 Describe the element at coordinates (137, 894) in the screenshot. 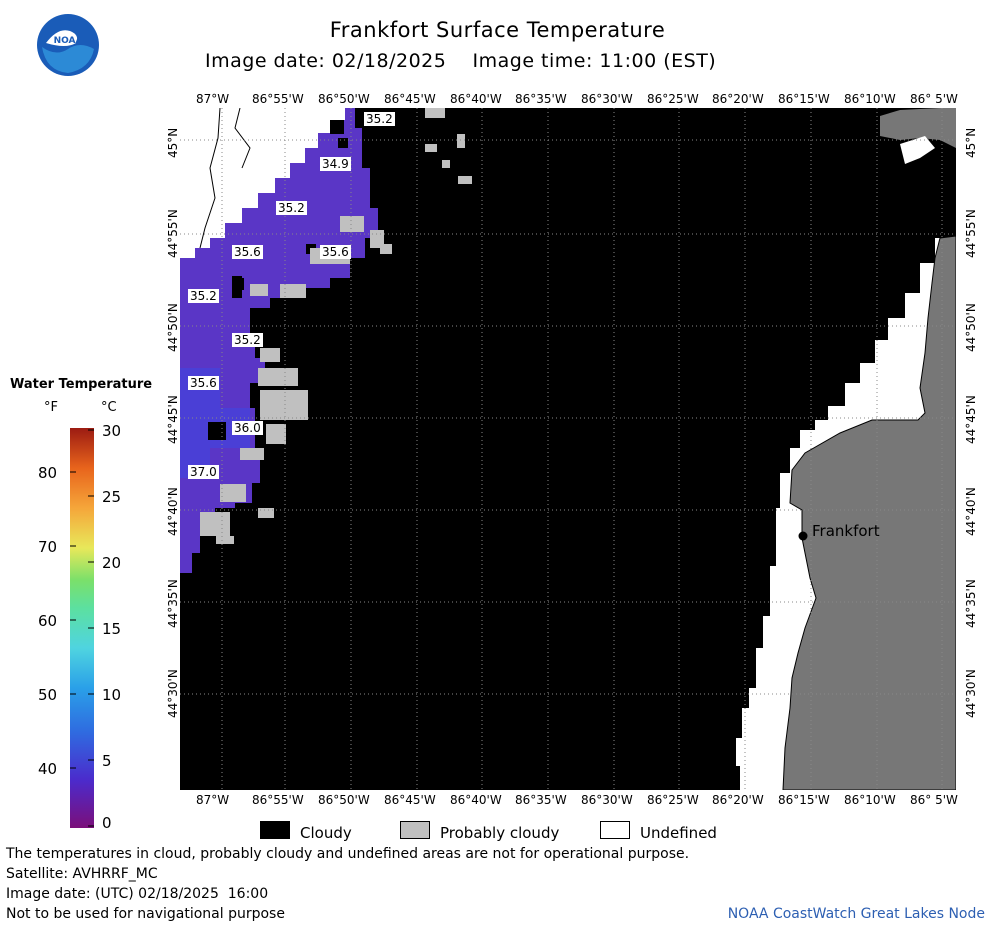

I see `footer-image-date: Image date: (UTC) 02/18/2025 16:00` at that location.